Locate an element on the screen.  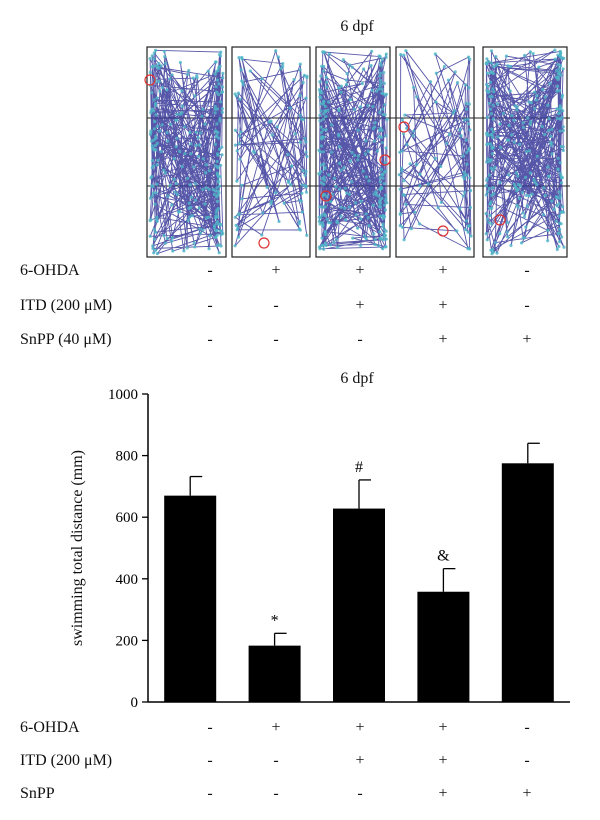
tracks-row-label: 6-OHDA is located at coordinates (50, 270).